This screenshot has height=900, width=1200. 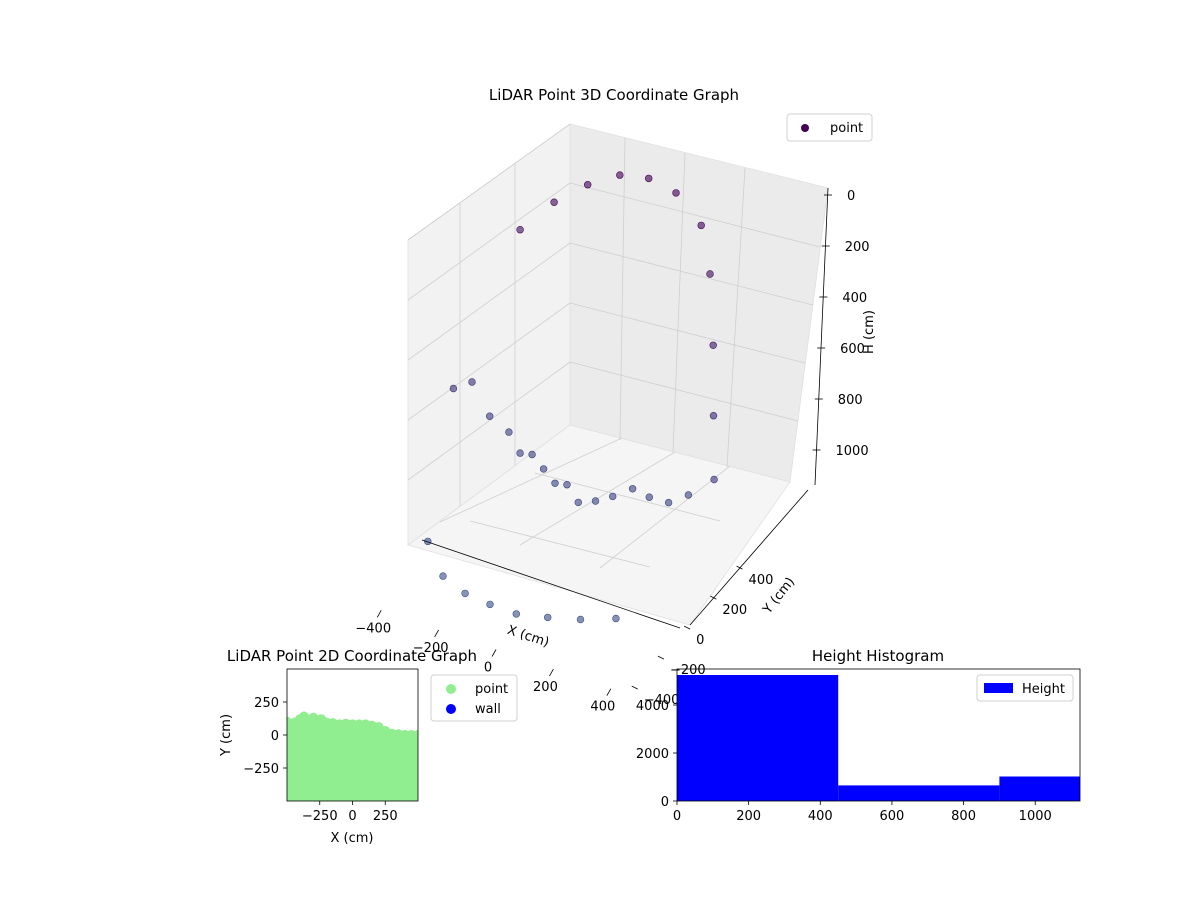 What do you see at coordinates (852, 349) in the screenshot?
I see `h-tick-label-3d-600: 600` at bounding box center [852, 349].